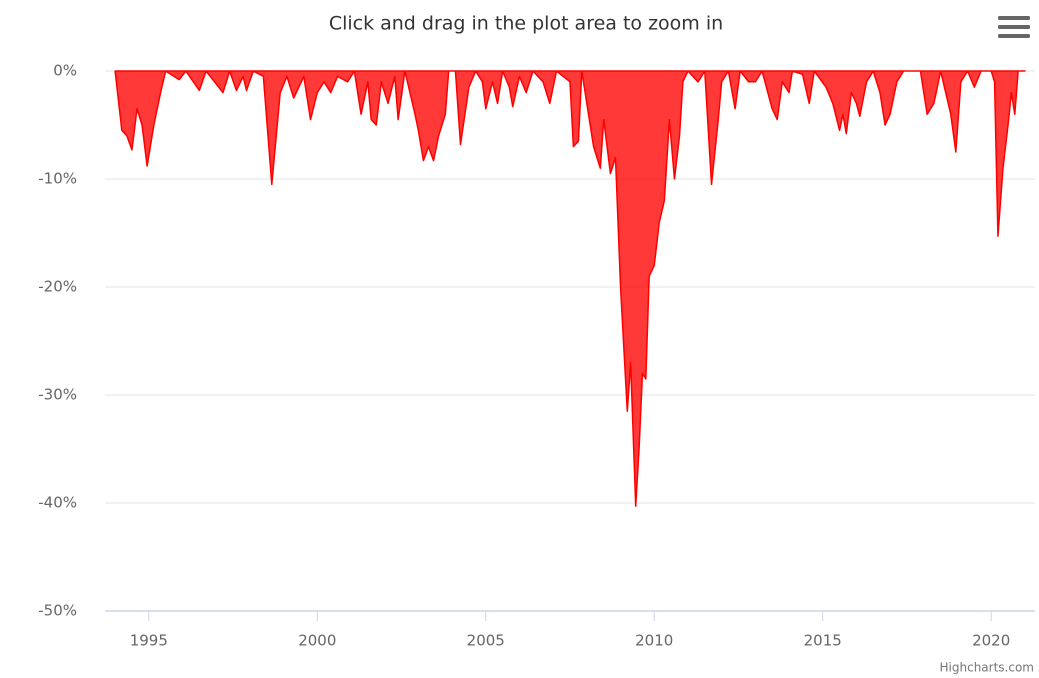 This screenshot has height=678, width=1039. What do you see at coordinates (65, 71) in the screenshot?
I see `y-tick-label: 0%` at bounding box center [65, 71].